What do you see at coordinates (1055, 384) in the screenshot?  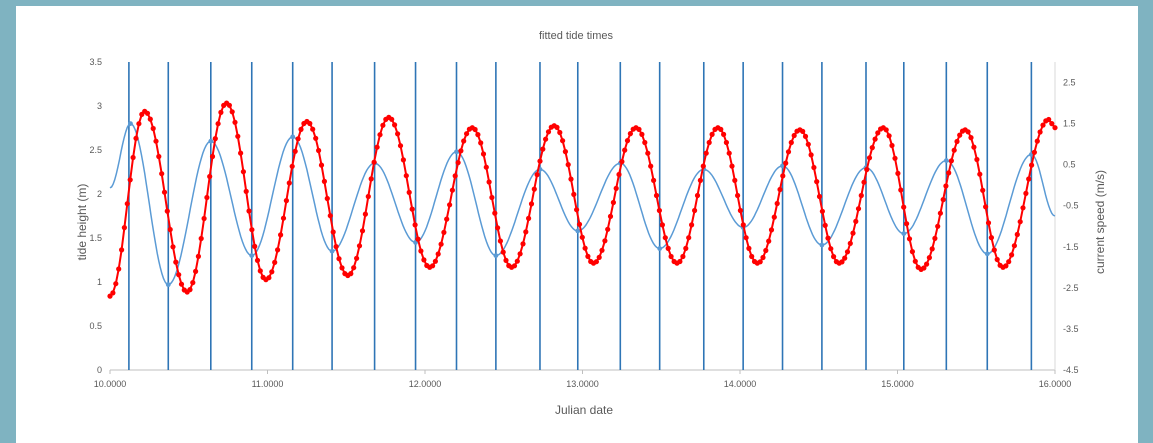 I see `x-tick-label: 16.0000` at bounding box center [1055, 384].